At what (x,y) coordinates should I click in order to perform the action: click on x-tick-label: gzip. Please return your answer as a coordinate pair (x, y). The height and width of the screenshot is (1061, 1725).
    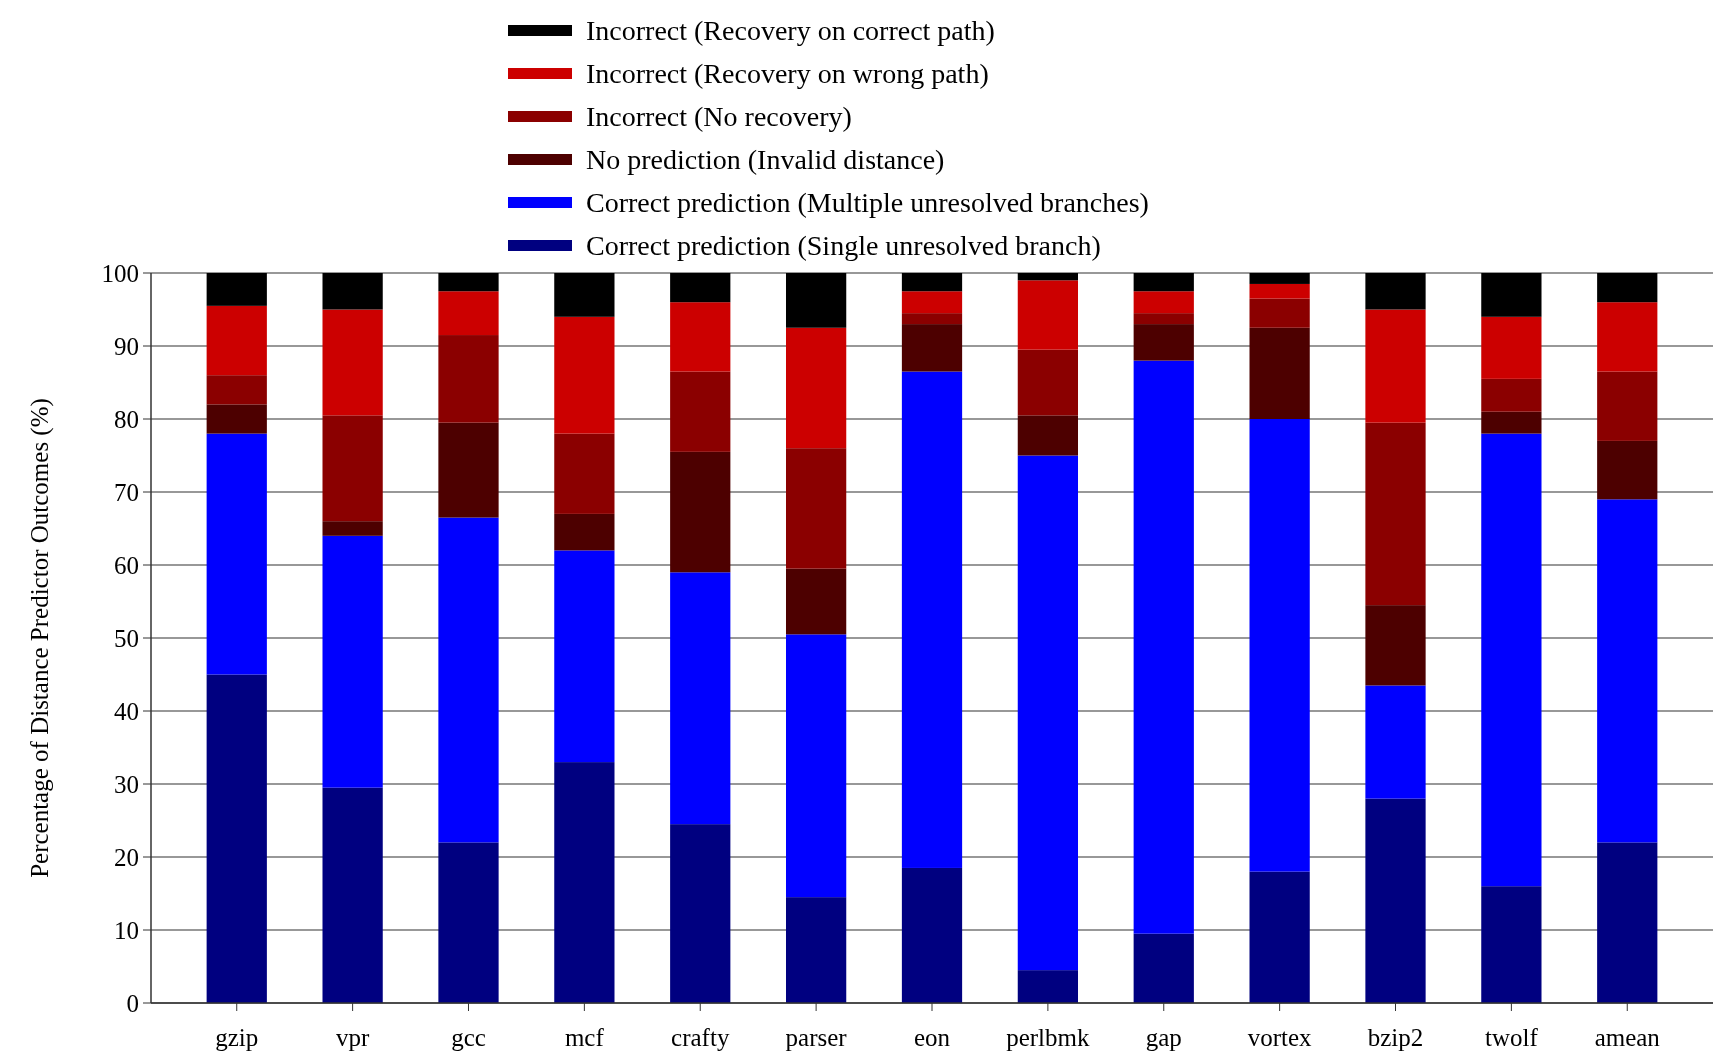
    Looking at the image, I should click on (237, 1037).